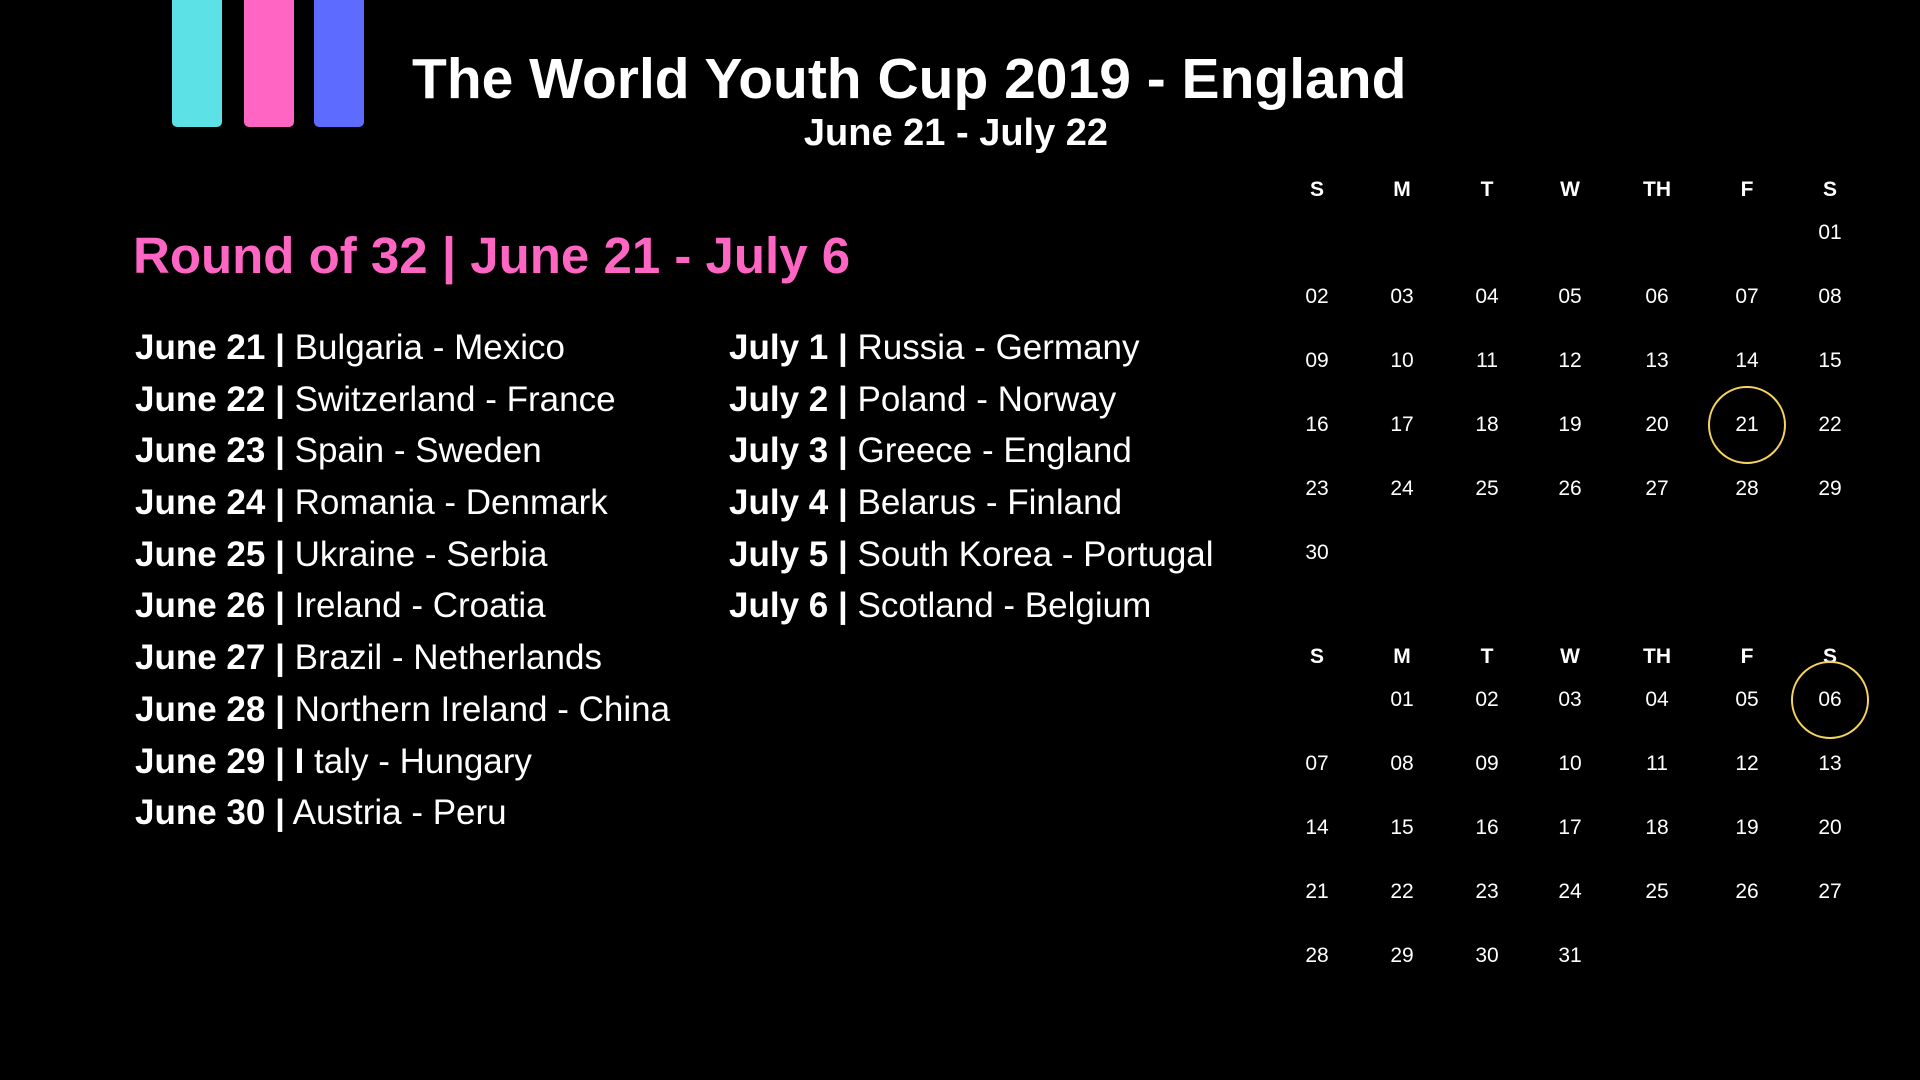  Describe the element at coordinates (1487, 424) in the screenshot. I see `calendar-day: 18` at that location.